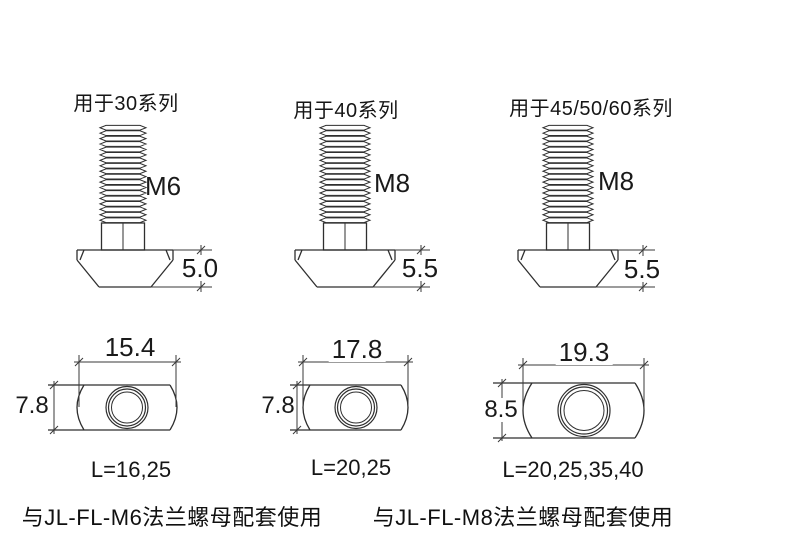  I want to click on bolt1-thread, so click(123, 174).